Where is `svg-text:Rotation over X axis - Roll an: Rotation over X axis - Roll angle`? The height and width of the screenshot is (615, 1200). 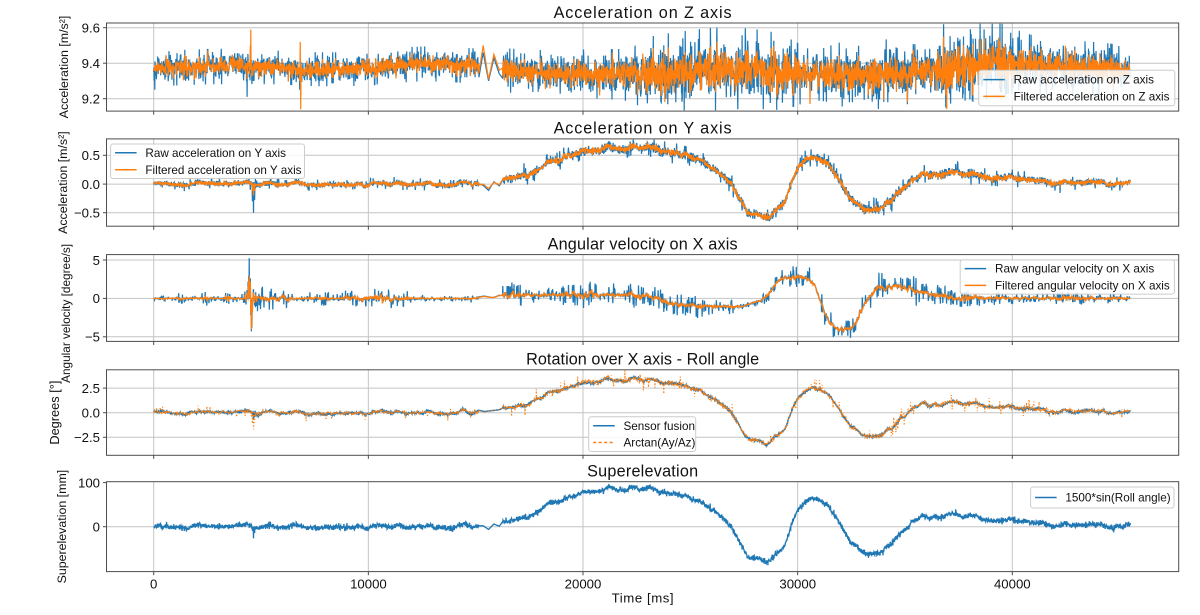 svg-text:Rotation over X axis - Roll an: Rotation over X axis - Roll angle is located at coordinates (642, 360).